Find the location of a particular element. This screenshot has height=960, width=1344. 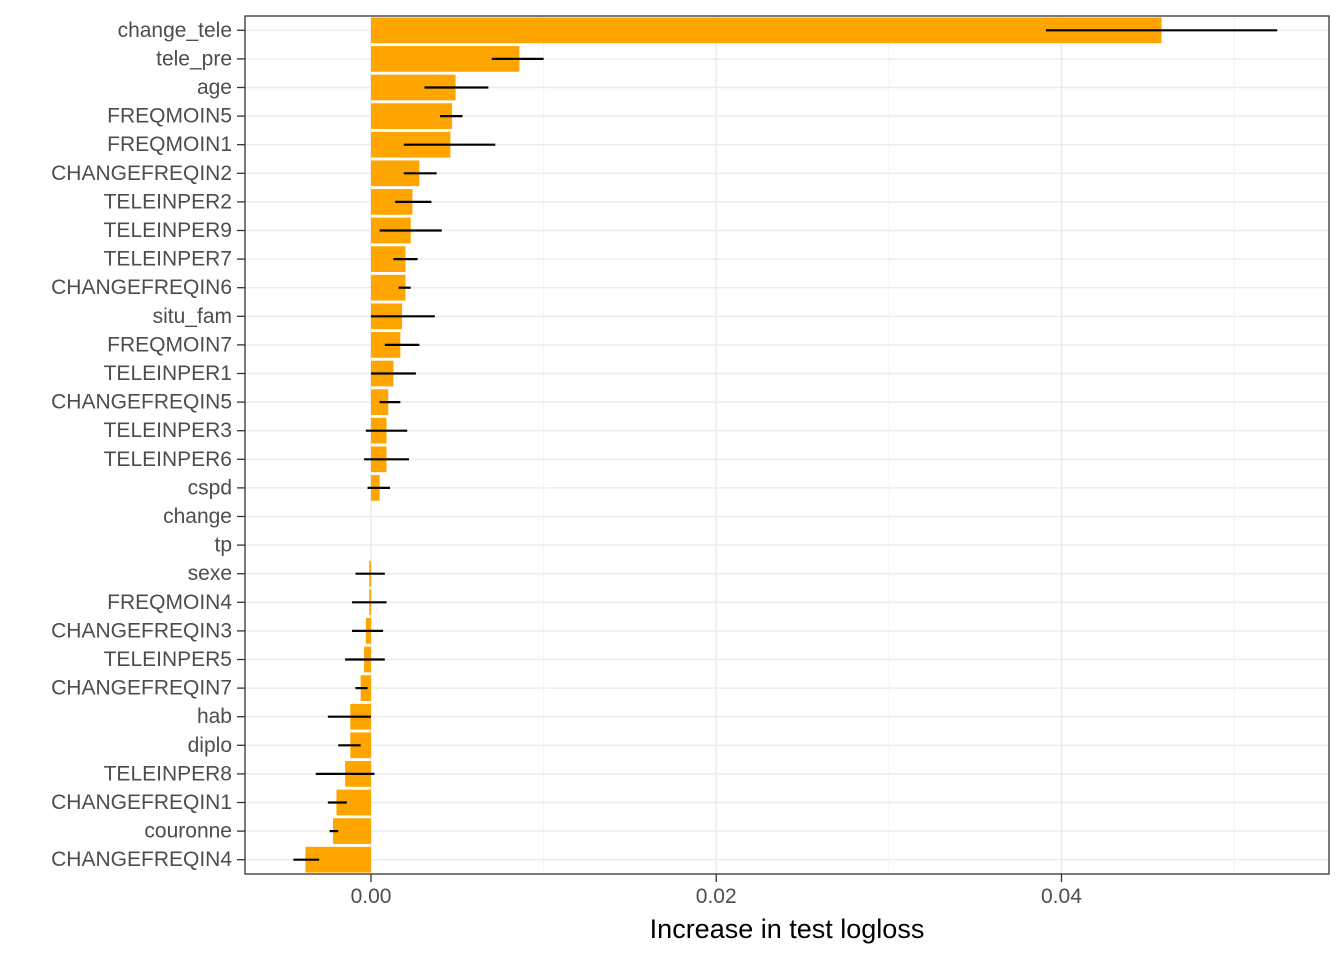

y-tick-label: TELEINPER3 is located at coordinates (168, 430).